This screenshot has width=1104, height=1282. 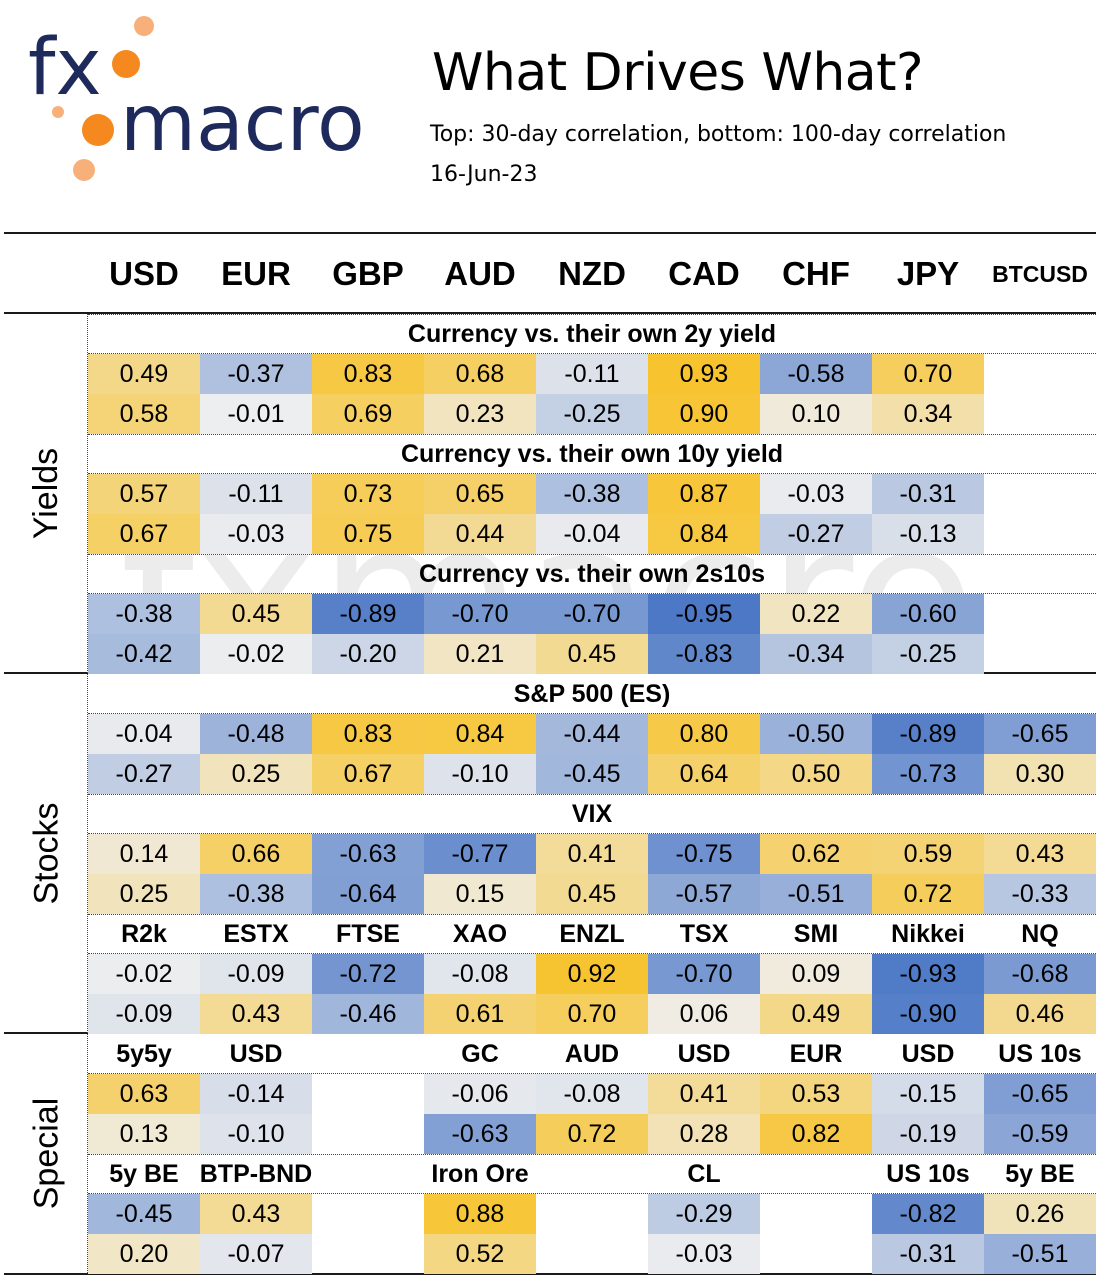 What do you see at coordinates (46, 493) in the screenshot?
I see `section-label-yields: Yields` at bounding box center [46, 493].